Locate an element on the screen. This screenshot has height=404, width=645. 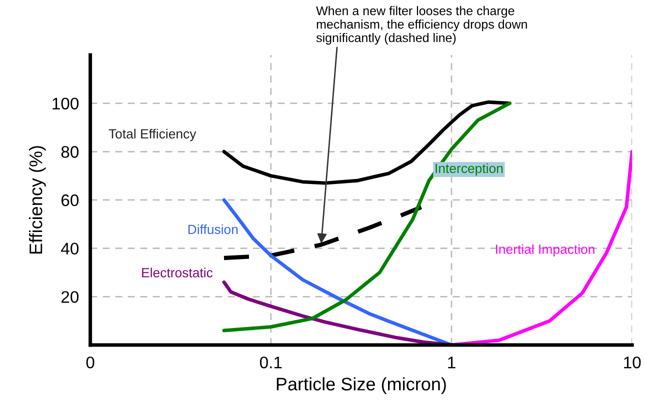
y-tick-label: 20 is located at coordinates (70, 297).